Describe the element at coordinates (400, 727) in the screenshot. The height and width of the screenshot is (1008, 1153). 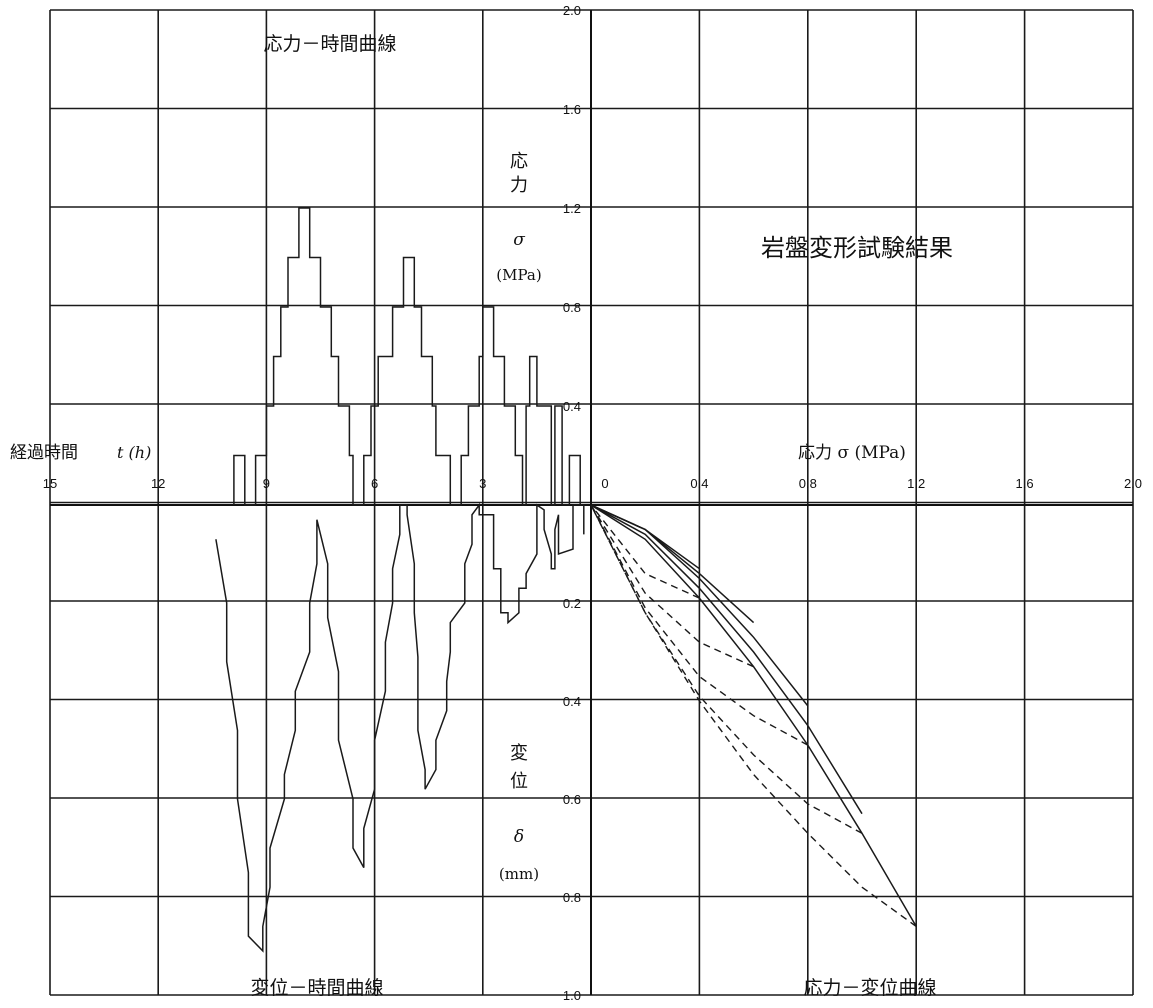
I see `displacement-time-series` at that location.